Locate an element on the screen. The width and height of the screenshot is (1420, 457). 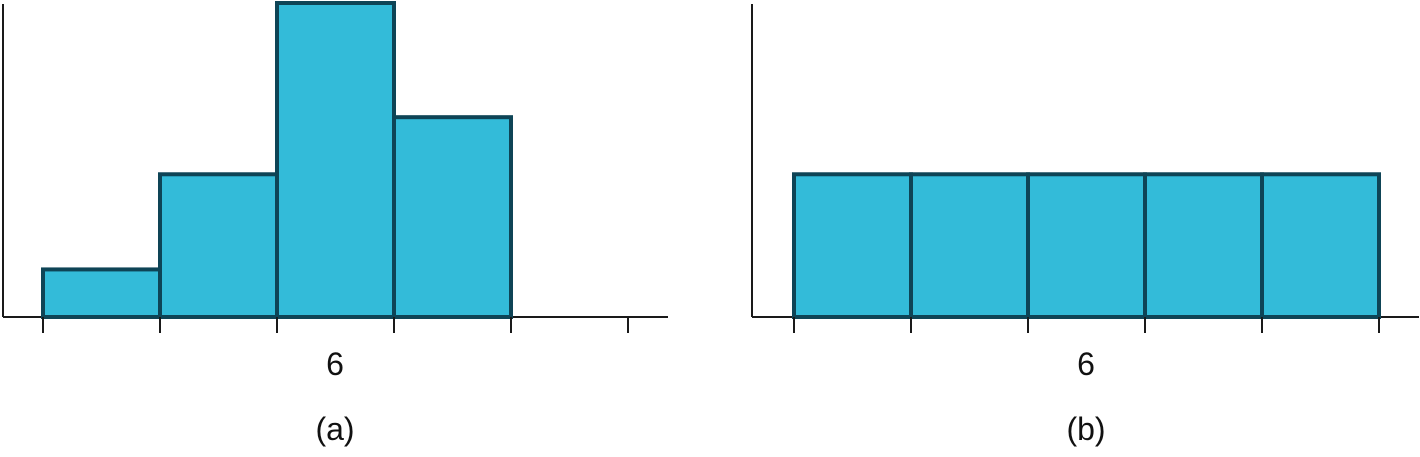
panel-label-a: (a) is located at coordinates (334, 429).